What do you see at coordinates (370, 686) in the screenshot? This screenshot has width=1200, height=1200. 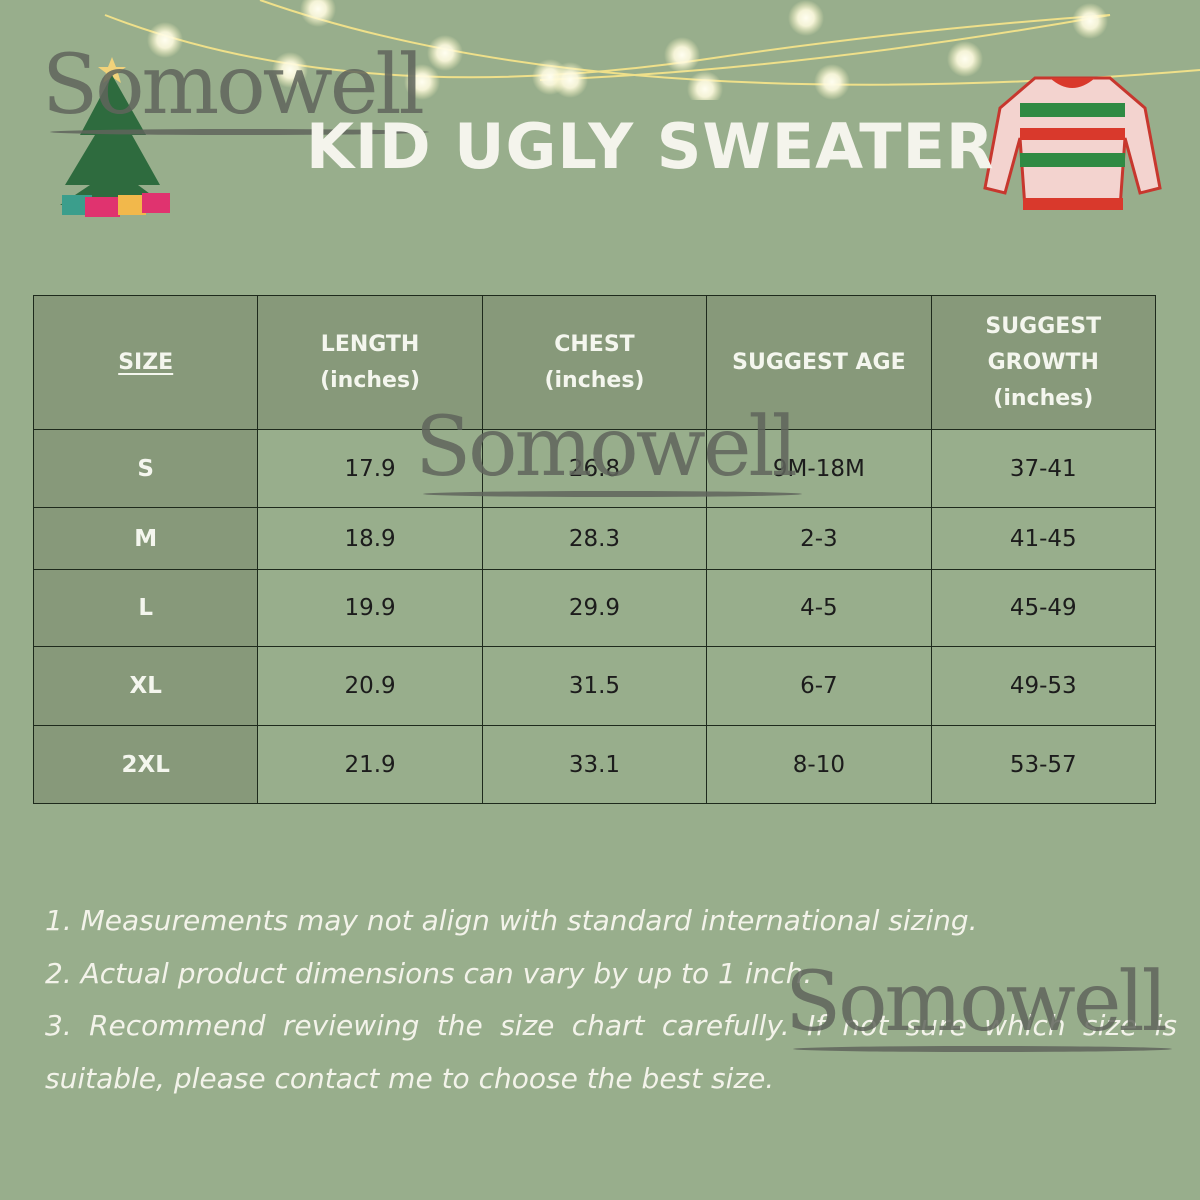 I see `cell-length: 20.9` at bounding box center [370, 686].